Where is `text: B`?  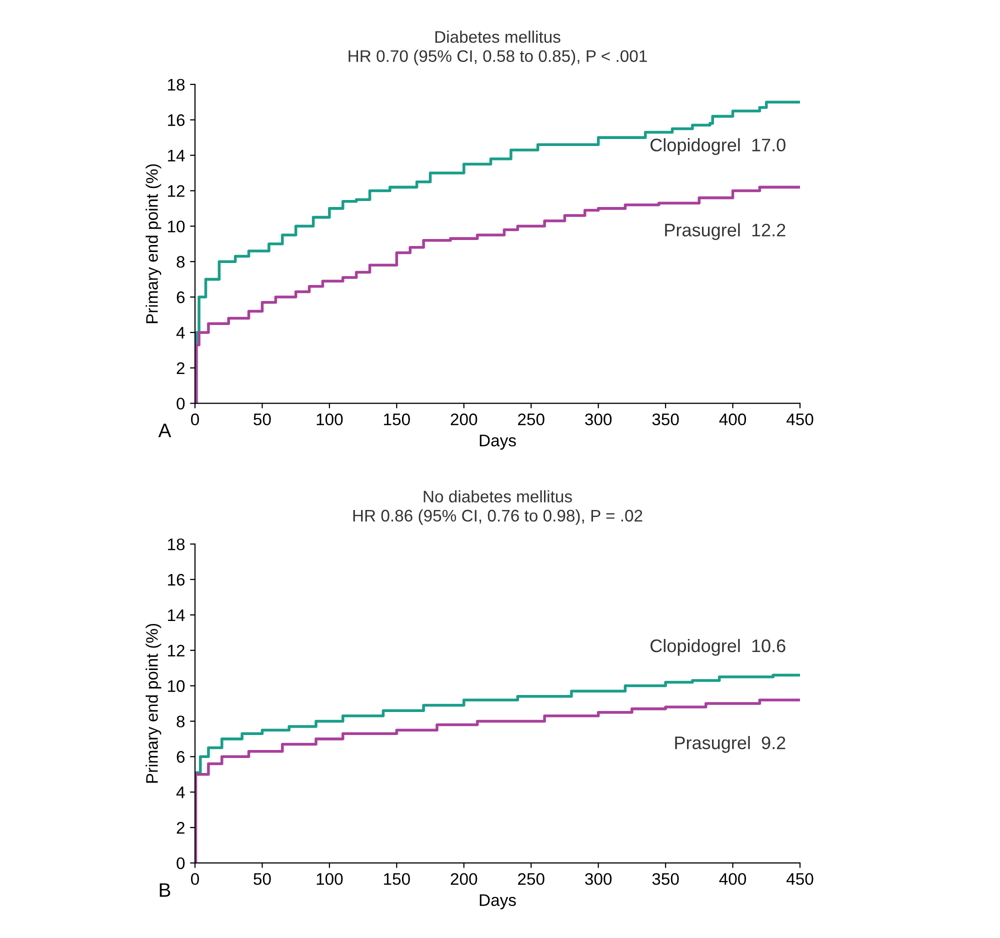
text: B is located at coordinates (165, 890).